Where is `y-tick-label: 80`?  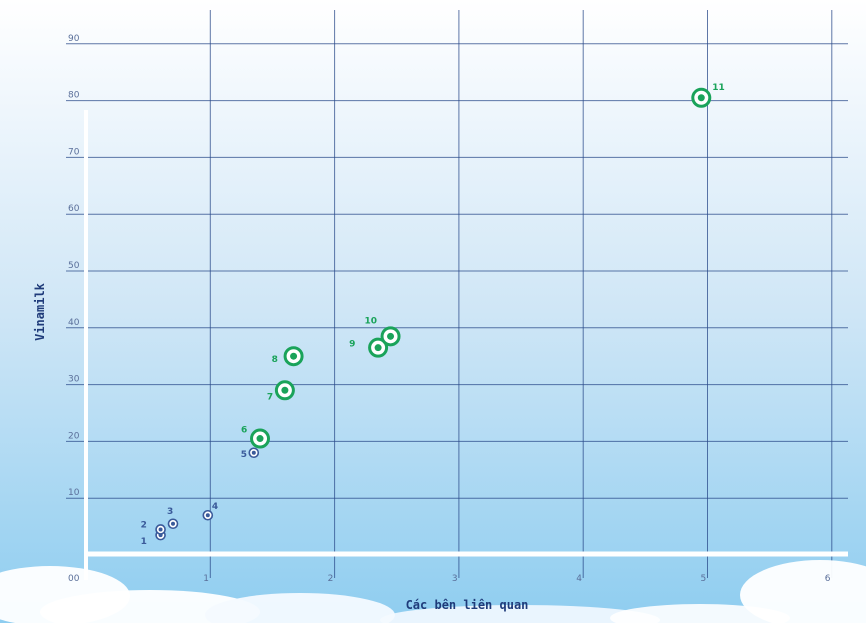 y-tick-label: 80 is located at coordinates (74, 96).